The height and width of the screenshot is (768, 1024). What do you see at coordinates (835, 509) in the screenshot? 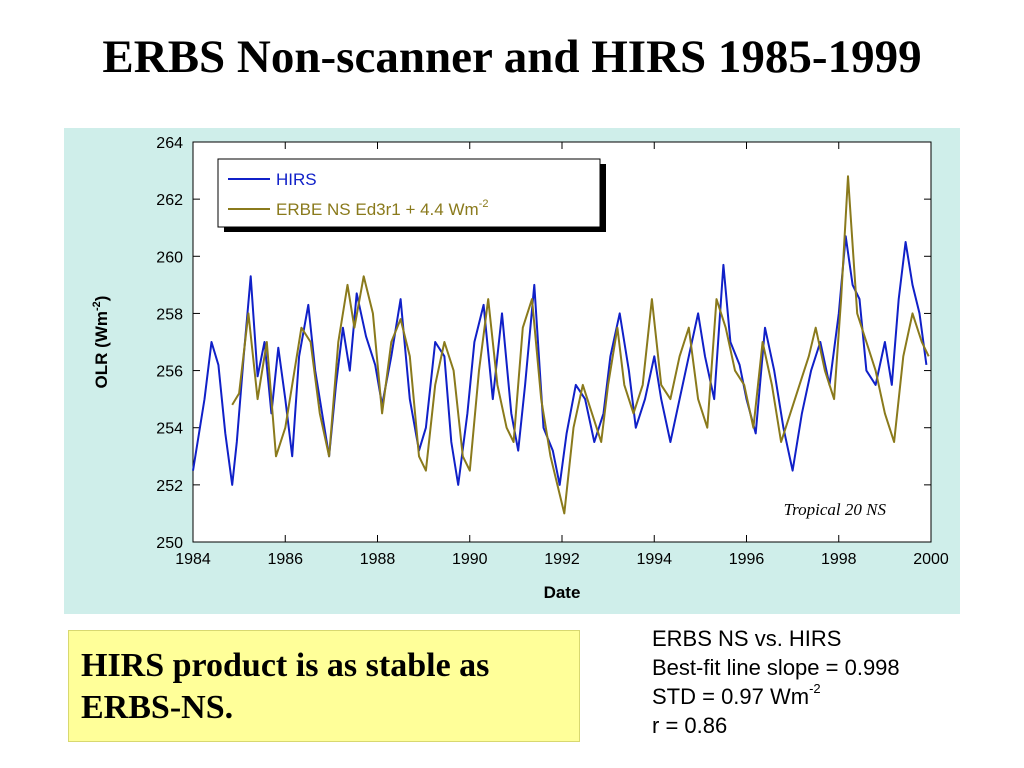
I see `region-annotation: Tropical 20 NS` at bounding box center [835, 509].